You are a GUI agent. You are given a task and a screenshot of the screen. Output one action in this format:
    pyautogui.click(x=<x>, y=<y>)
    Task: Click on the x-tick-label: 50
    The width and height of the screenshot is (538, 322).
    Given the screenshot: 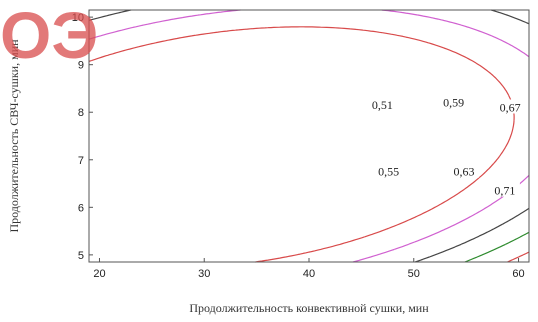 What is the action you would take?
    pyautogui.click(x=414, y=274)
    